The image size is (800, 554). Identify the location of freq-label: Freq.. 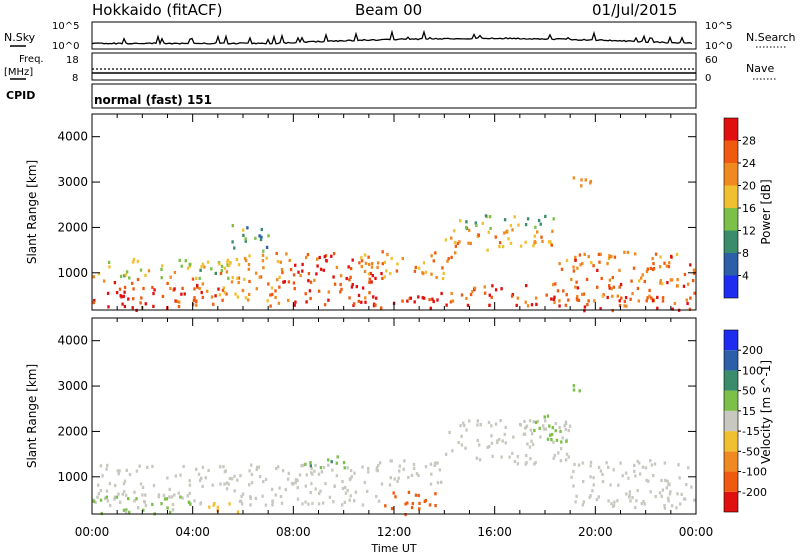
(31, 59).